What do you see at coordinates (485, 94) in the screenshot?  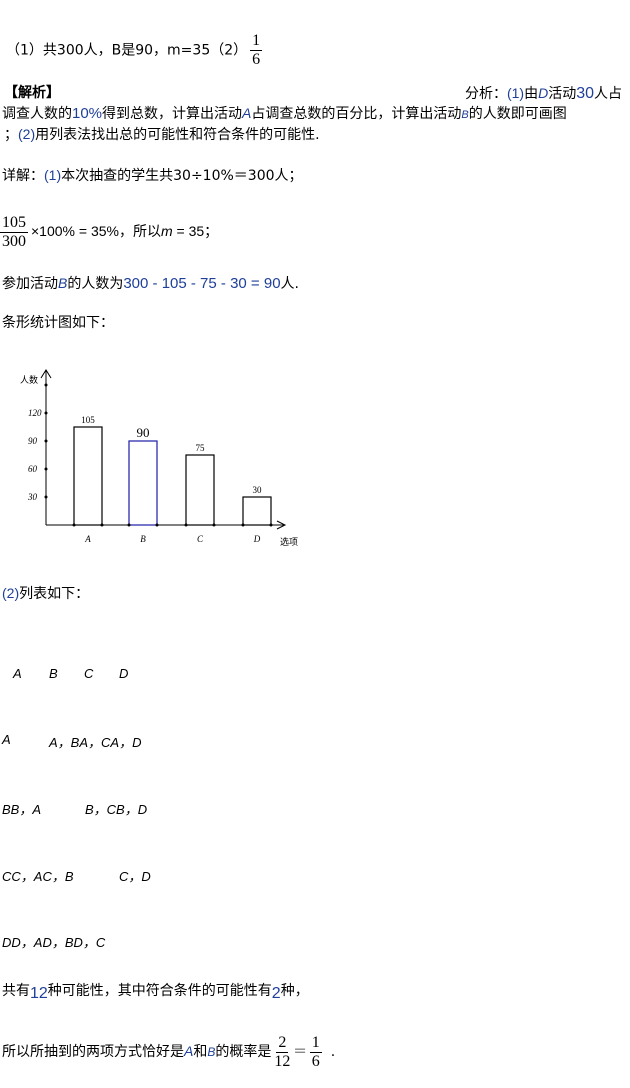 I see `analysis-label: 分析：` at bounding box center [485, 94].